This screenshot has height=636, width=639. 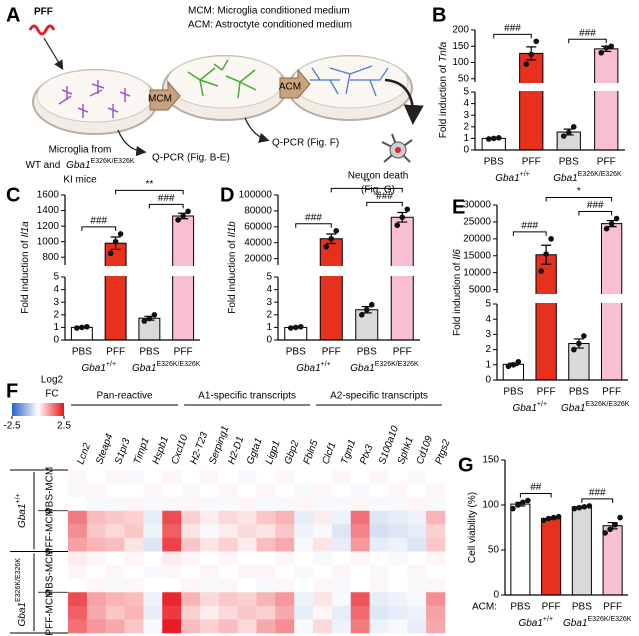 What do you see at coordinates (113, 161) in the screenshot?
I see `allele: E326K/E326K` at bounding box center [113, 161].